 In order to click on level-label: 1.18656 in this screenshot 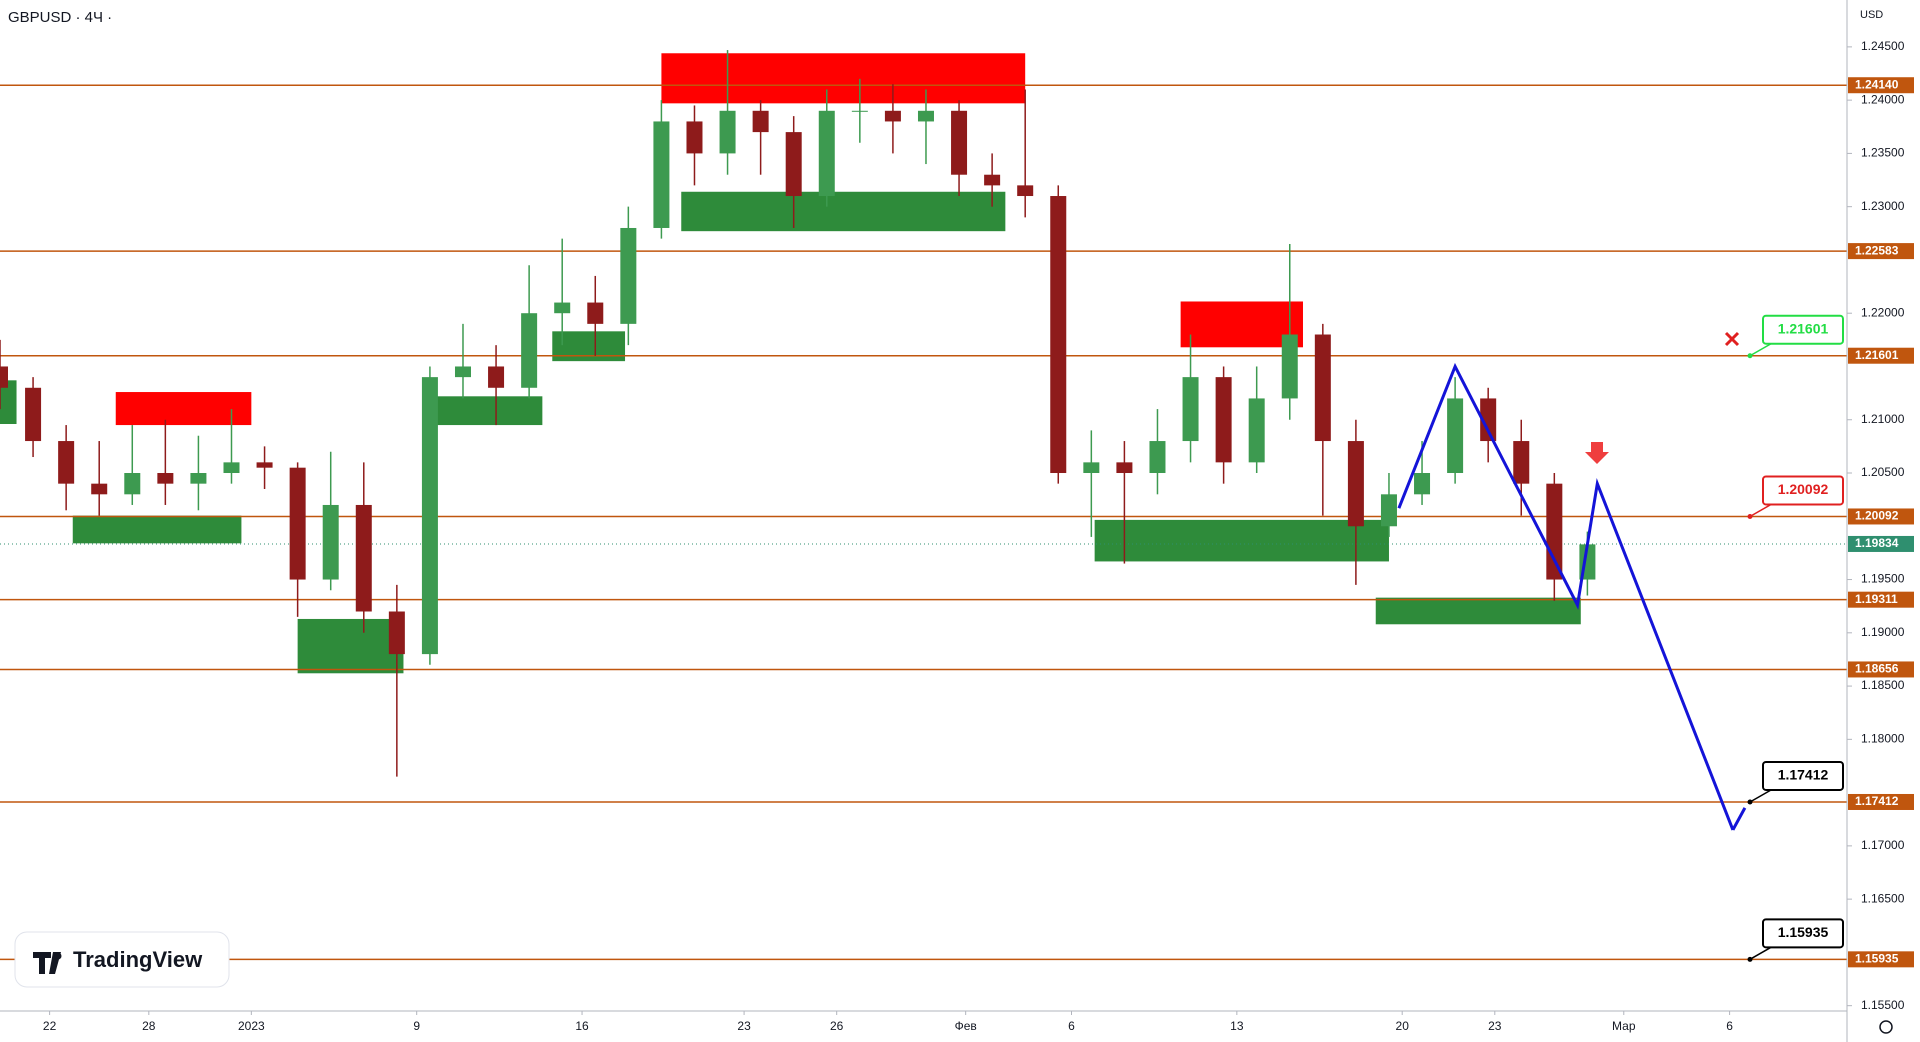, I will do `click(1877, 669)`.